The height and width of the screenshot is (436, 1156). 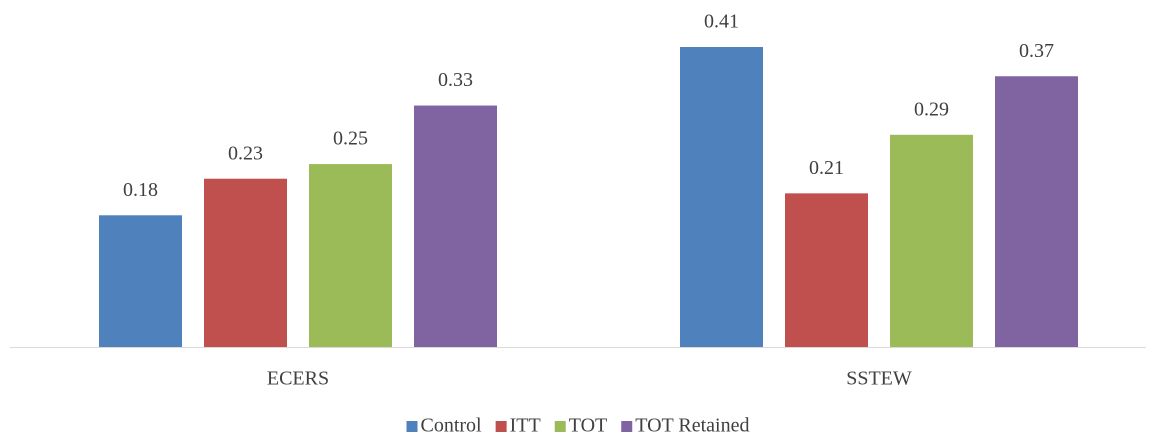 What do you see at coordinates (588, 425) in the screenshot?
I see `legend-label: TOT` at bounding box center [588, 425].